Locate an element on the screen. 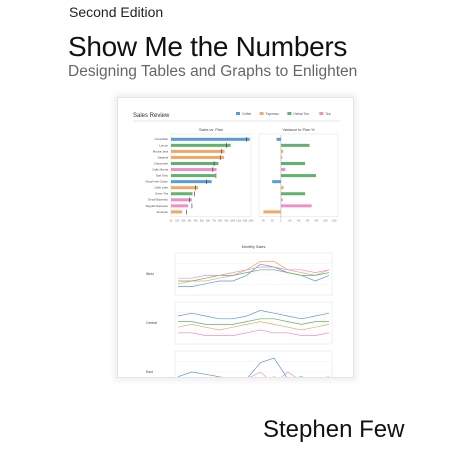  edition-label: Second Edition is located at coordinates (116, 12).